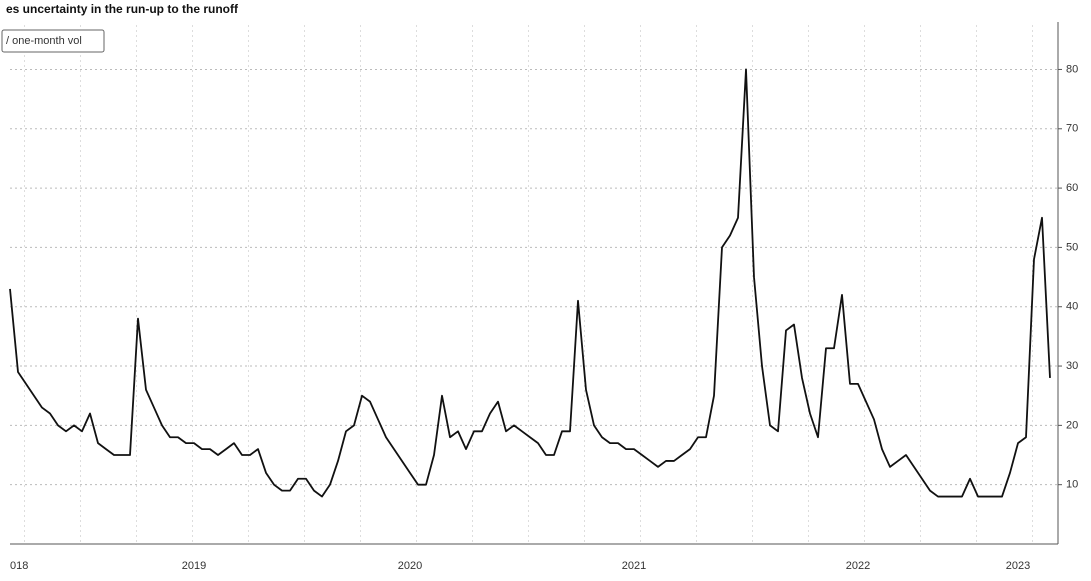 This screenshot has height=581, width=1091. I want to click on legend-box, so click(53, 41).